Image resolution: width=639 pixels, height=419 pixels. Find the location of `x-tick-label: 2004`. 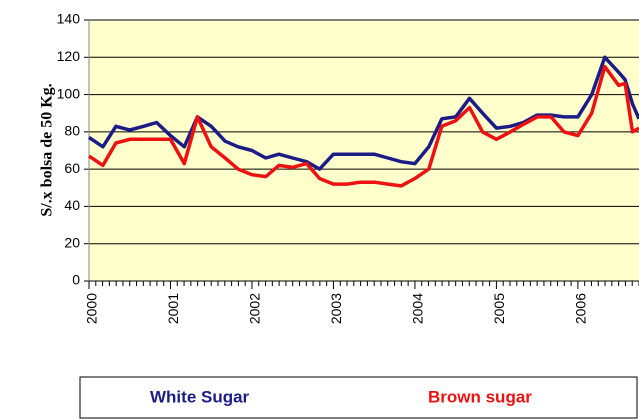

x-tick-label: 2004 is located at coordinates (418, 308).